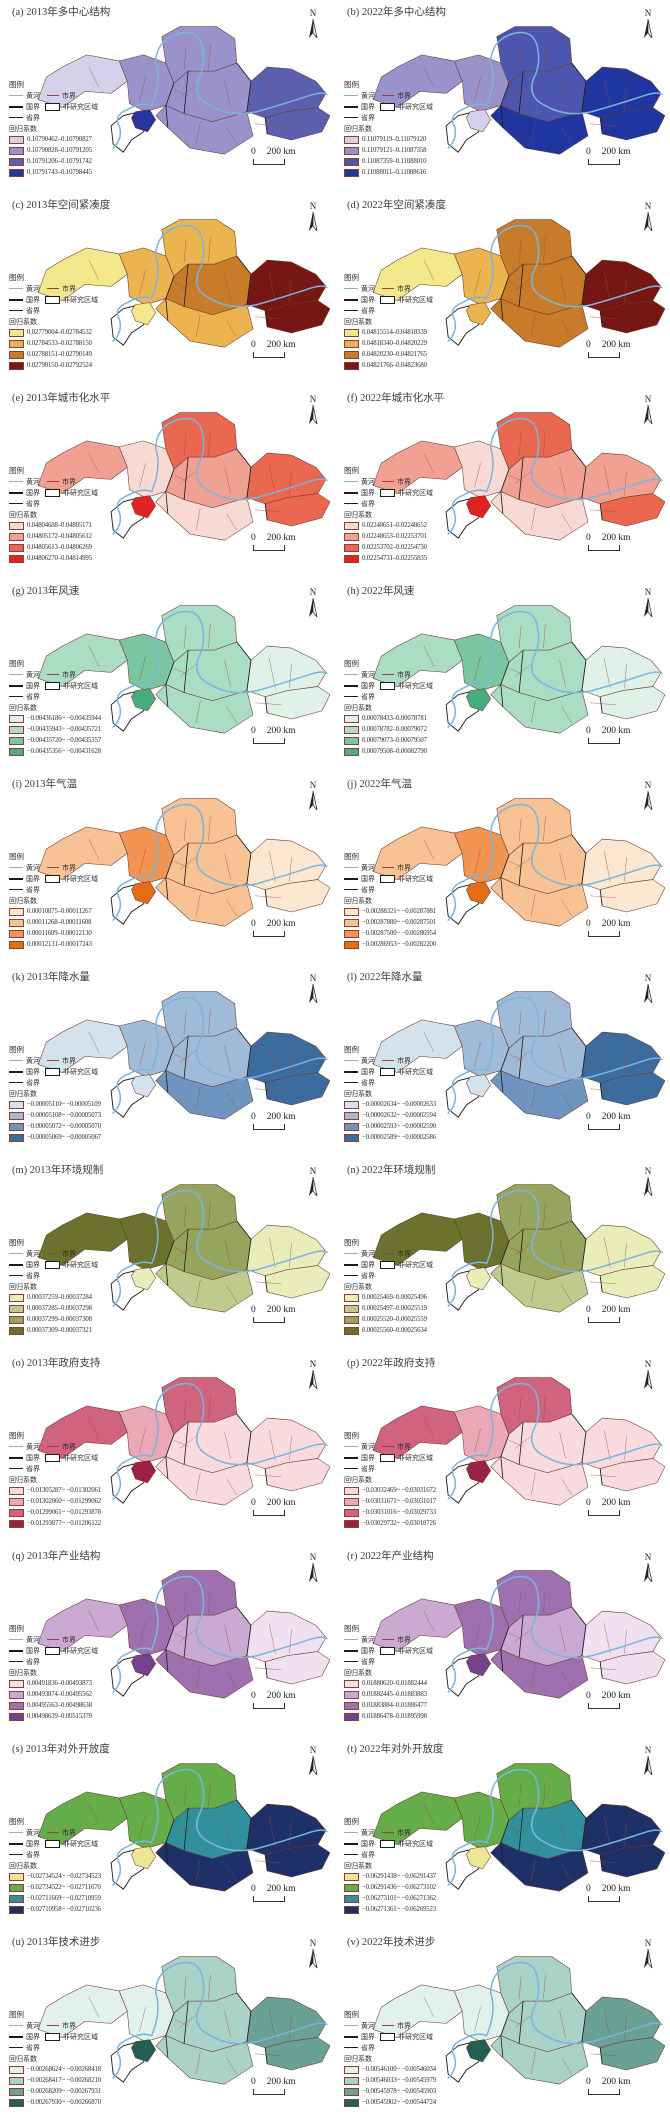  I want to click on legend-class-row: 0.00037259–0.00037284, so click(78, 1297).